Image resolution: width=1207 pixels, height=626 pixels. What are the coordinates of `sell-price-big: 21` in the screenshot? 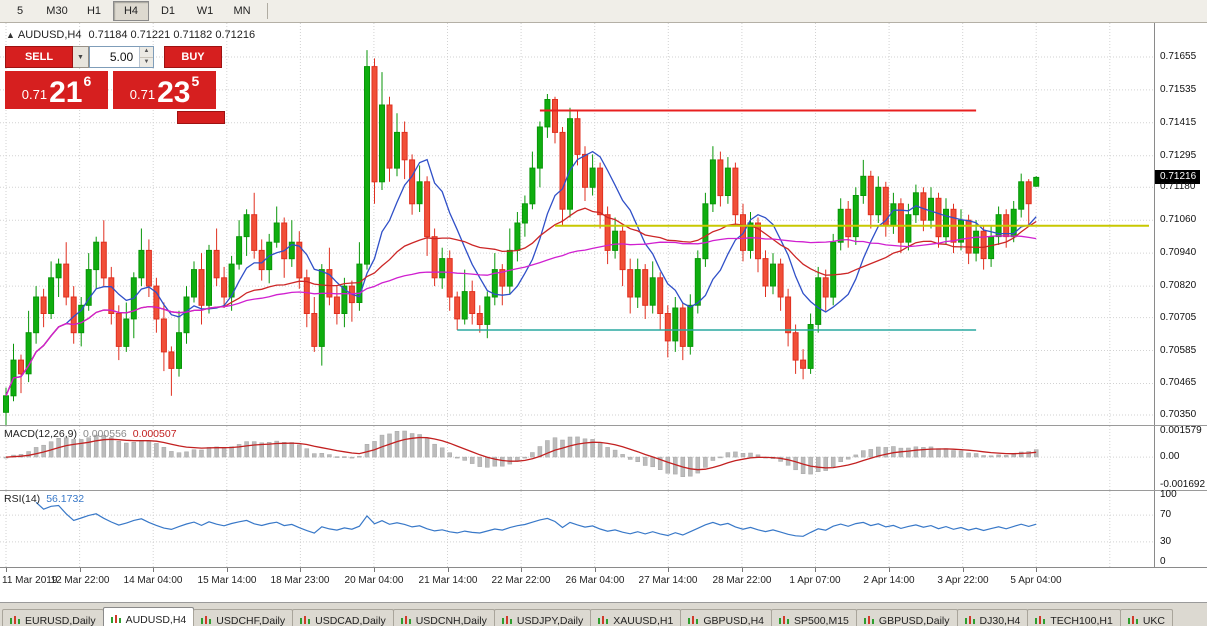 It's located at (66, 92).